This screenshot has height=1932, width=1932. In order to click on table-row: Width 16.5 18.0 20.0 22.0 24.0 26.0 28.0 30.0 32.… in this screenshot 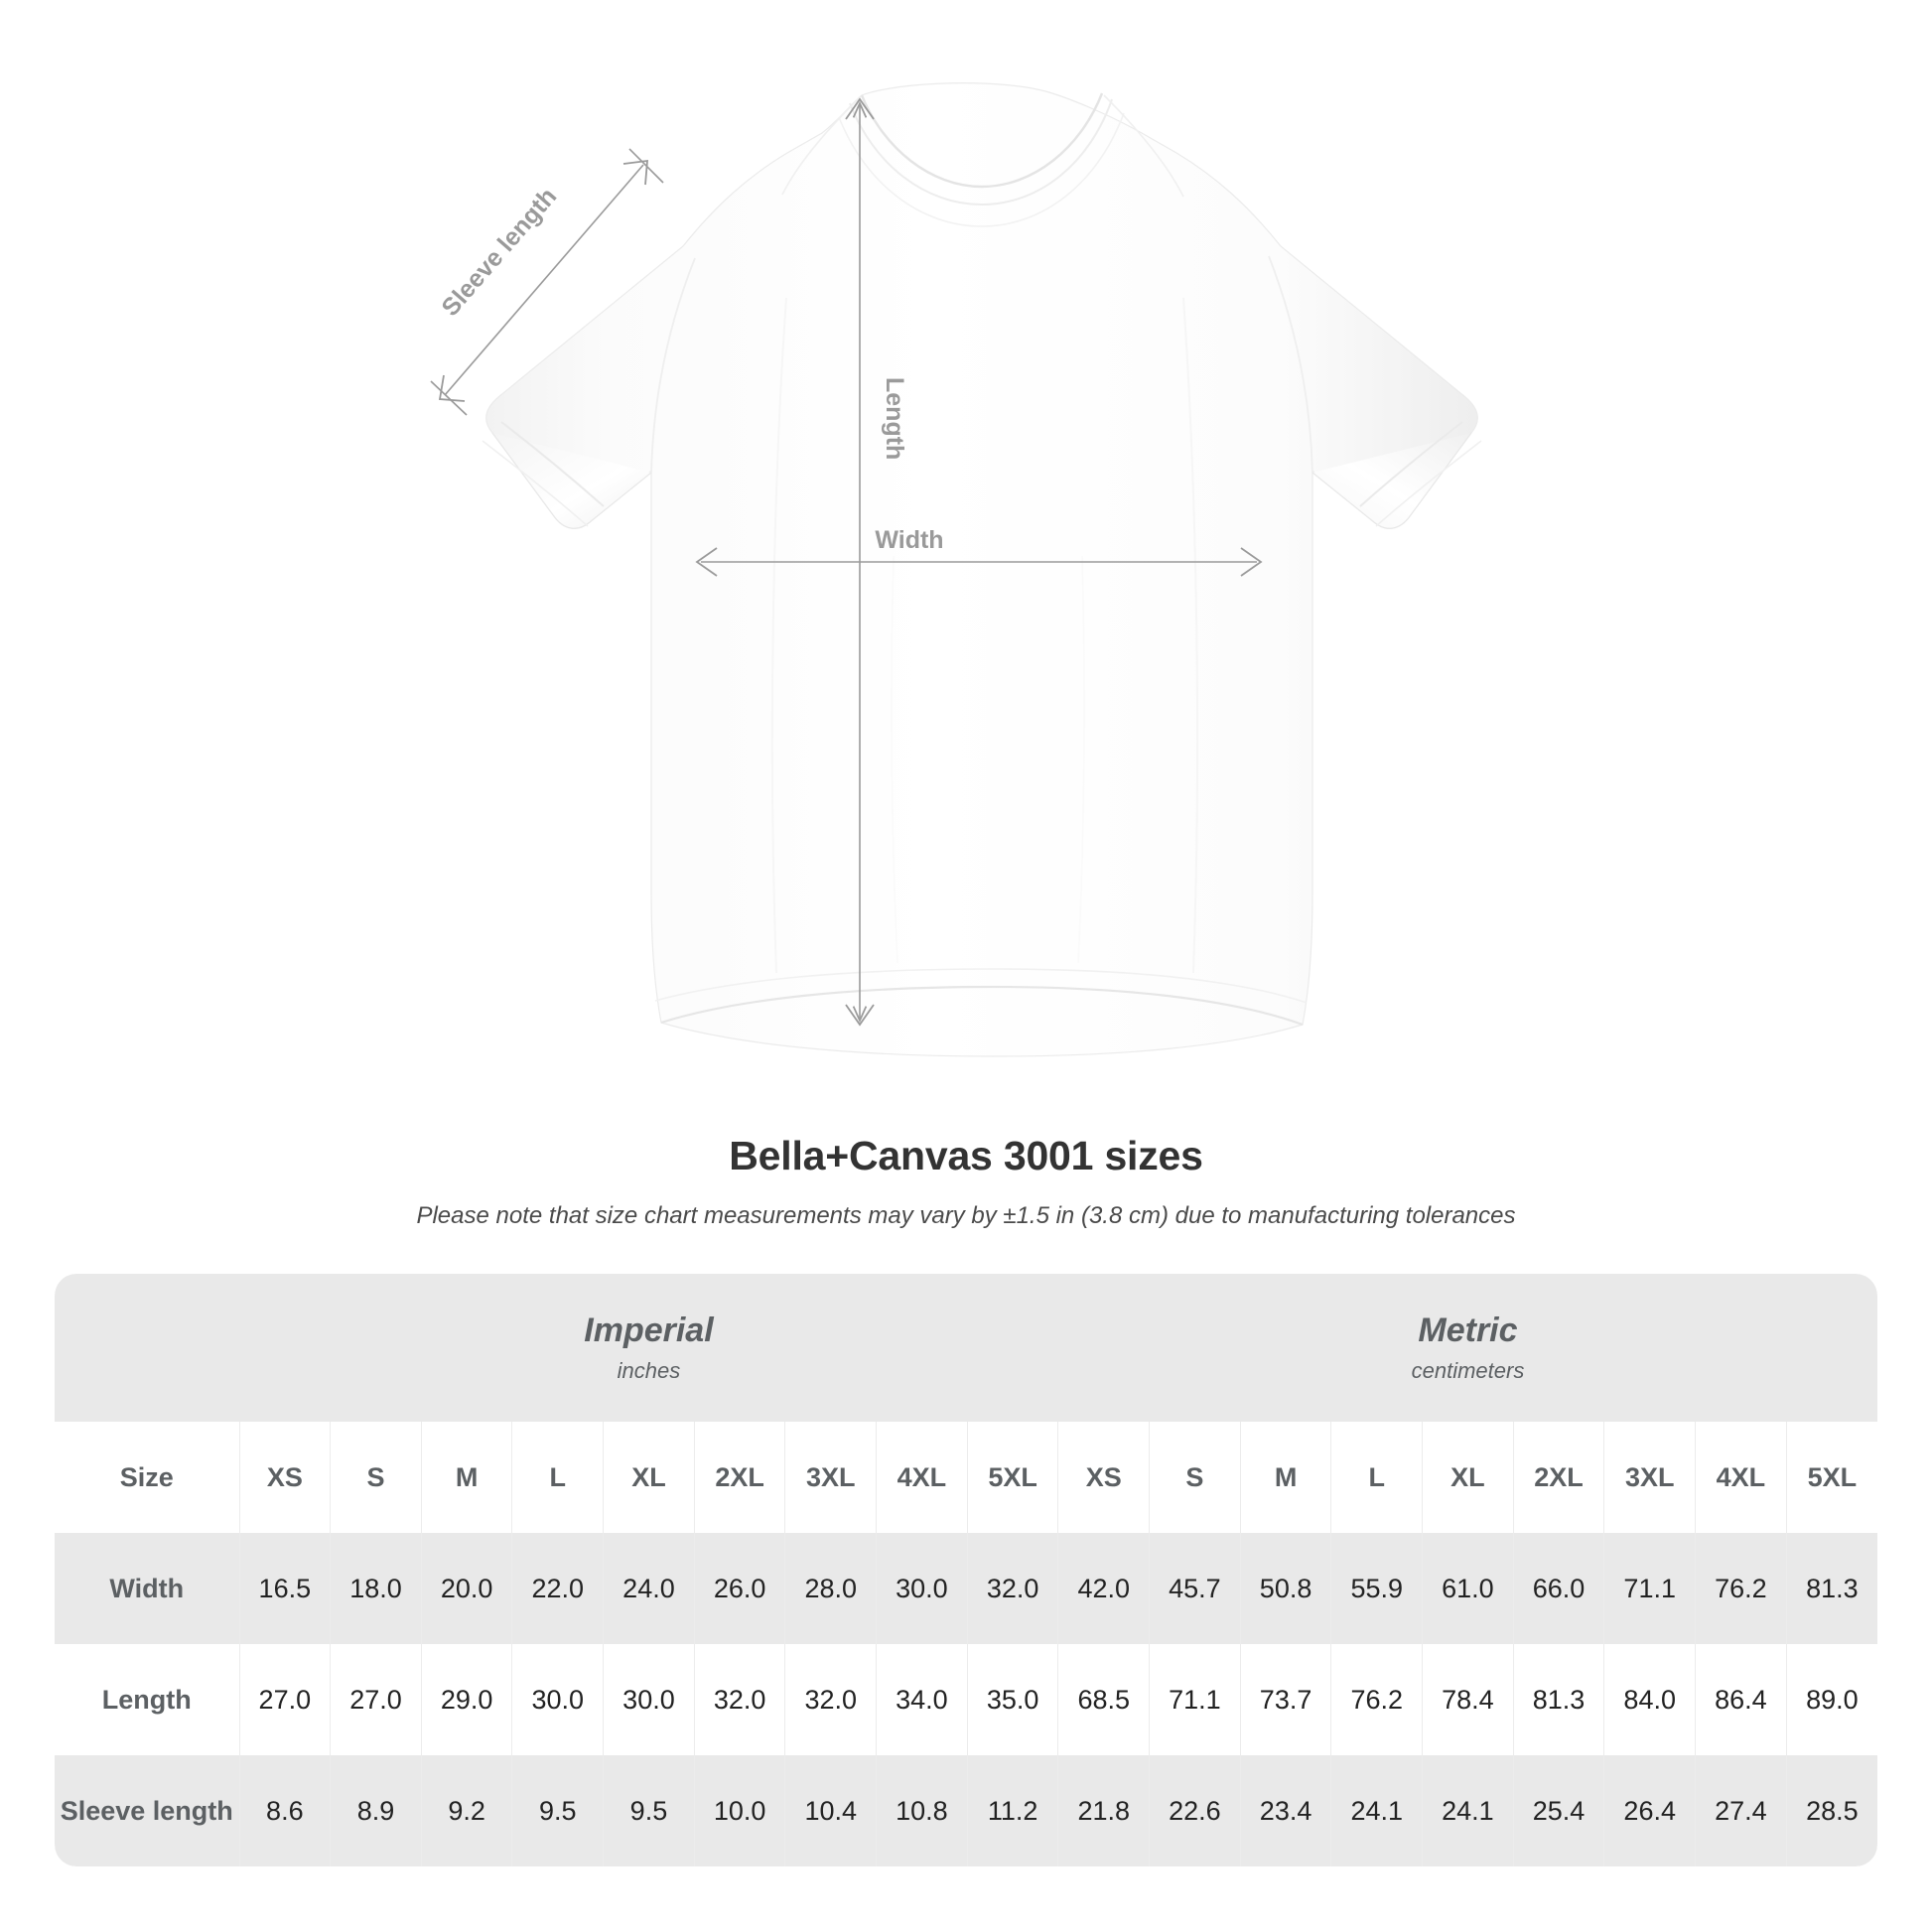, I will do `click(966, 1589)`.